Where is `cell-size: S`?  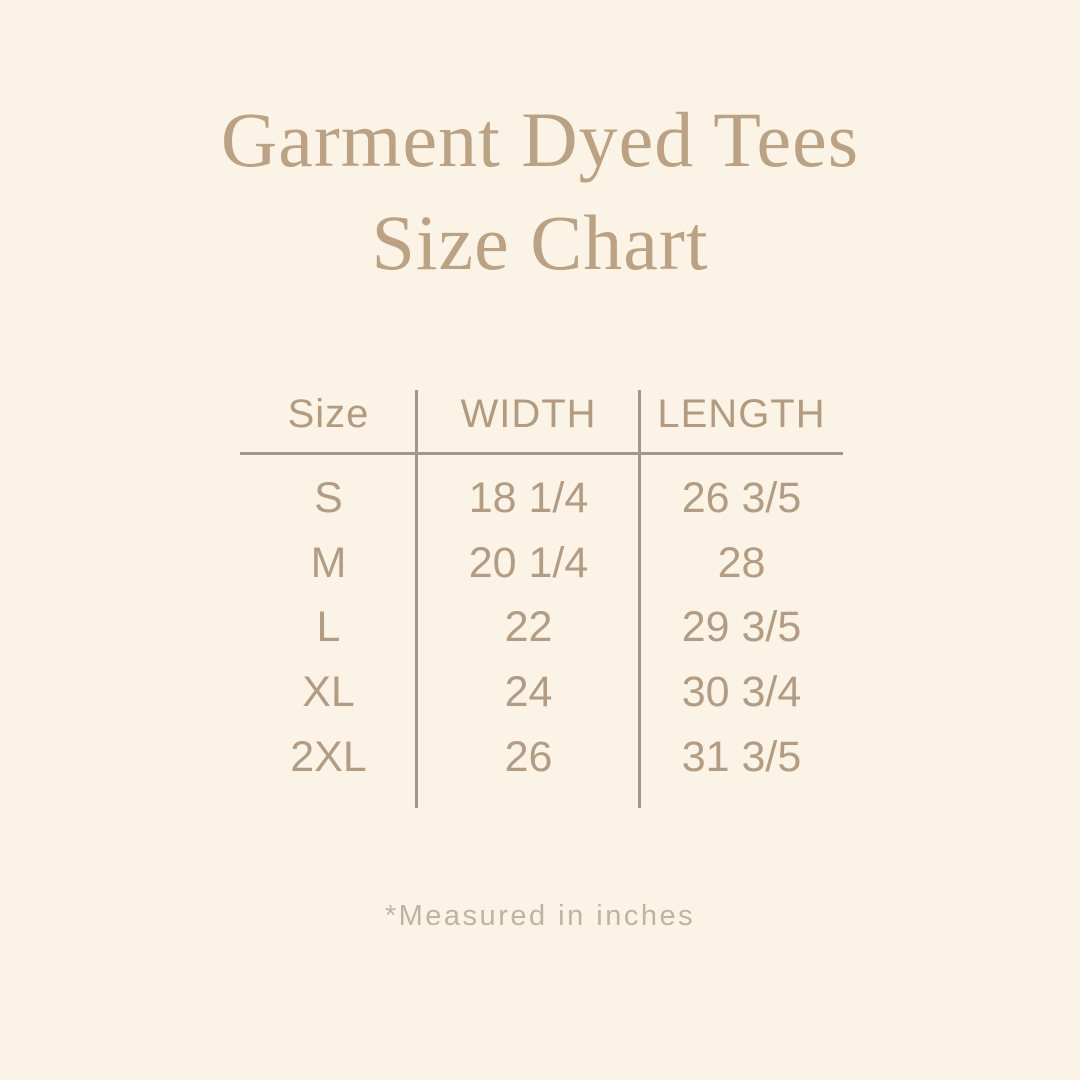 cell-size: S is located at coordinates (328, 497).